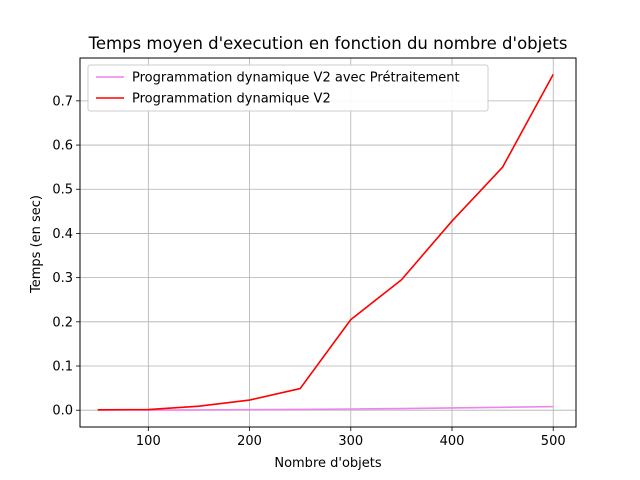 The height and width of the screenshot is (480, 640). I want to click on y-axis-label: Temps (en sec), so click(36, 244).